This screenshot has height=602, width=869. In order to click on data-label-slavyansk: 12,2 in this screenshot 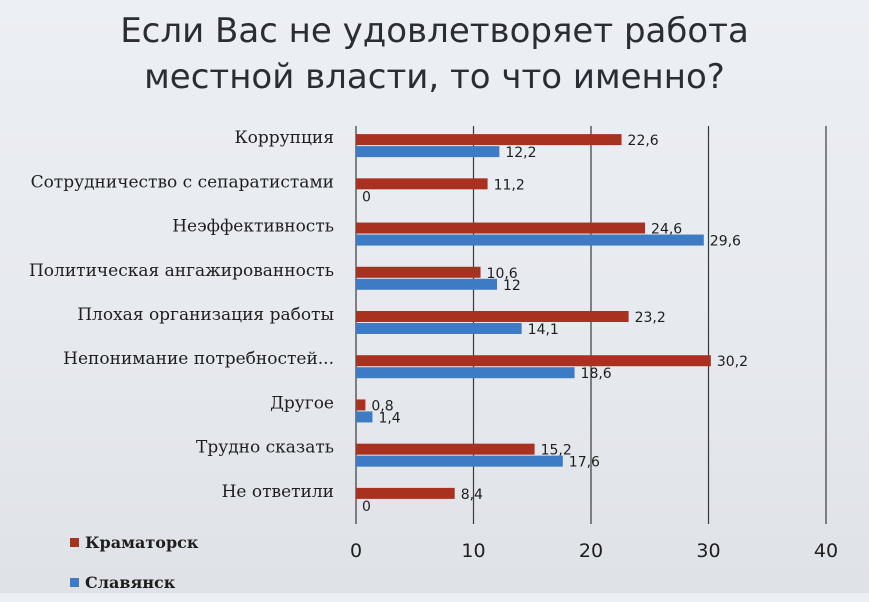, I will do `click(520, 153)`.